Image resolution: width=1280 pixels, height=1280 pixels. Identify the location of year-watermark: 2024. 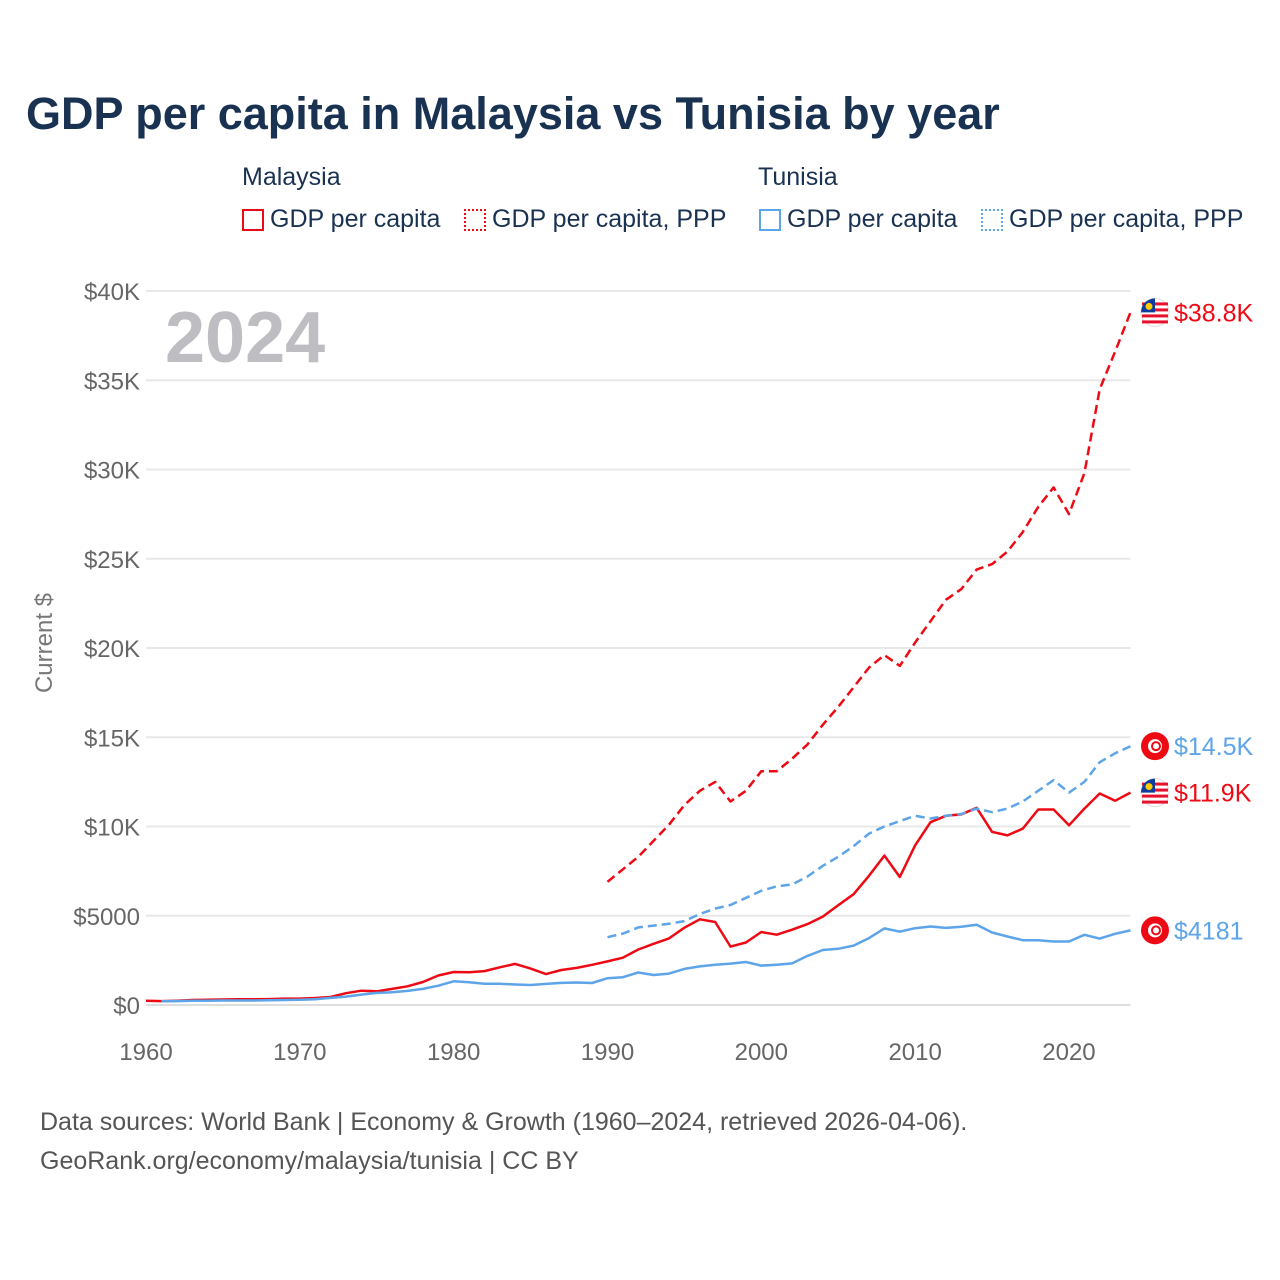
(245, 338).